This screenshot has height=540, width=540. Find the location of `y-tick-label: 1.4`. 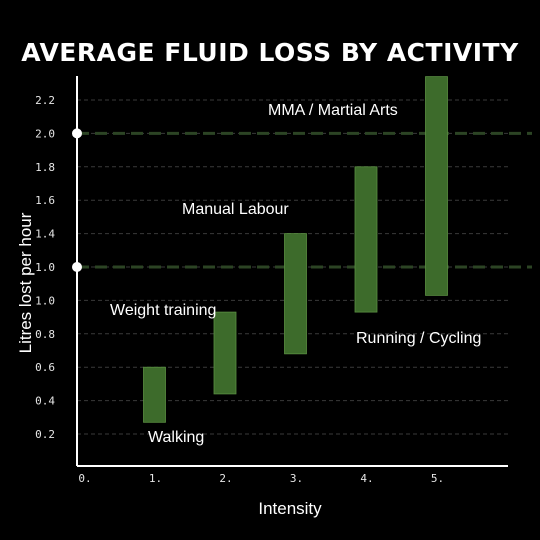

y-tick-label: 1.4 is located at coordinates (45, 234).